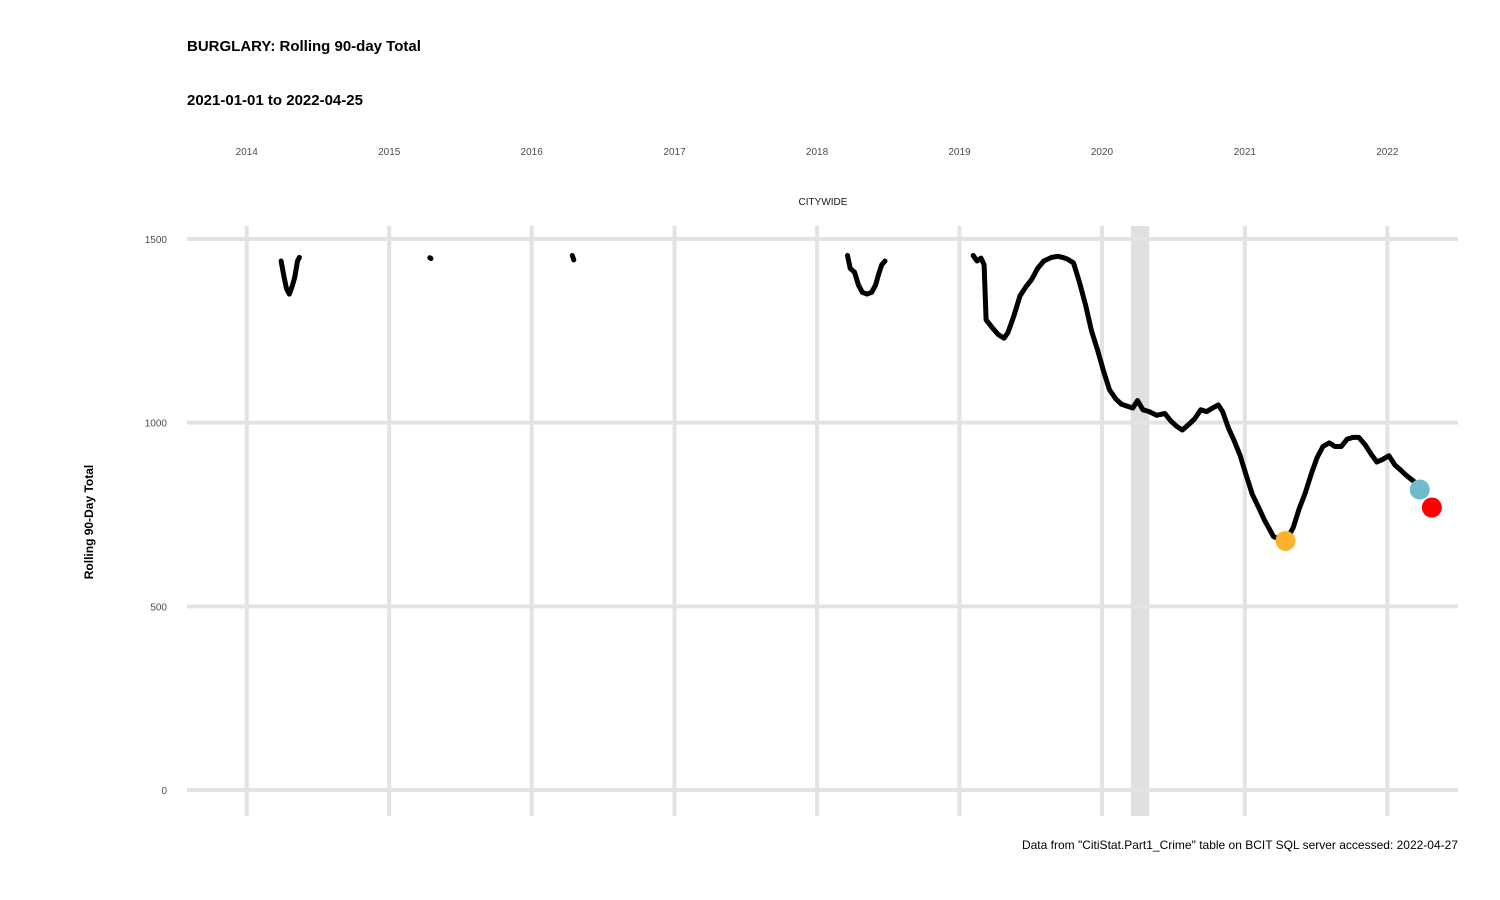 The width and height of the screenshot is (1500, 900). I want to click on x-tick-label: 2017, so click(674, 152).